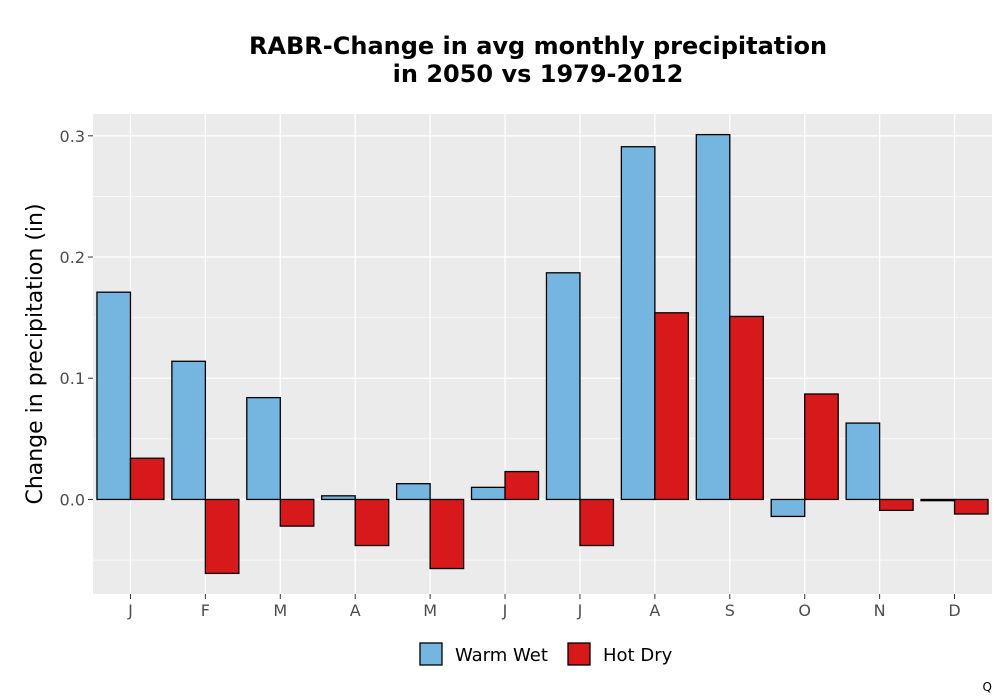 This screenshot has height=700, width=1000. What do you see at coordinates (954, 610) in the screenshot?
I see `x-tick-label: D` at bounding box center [954, 610].